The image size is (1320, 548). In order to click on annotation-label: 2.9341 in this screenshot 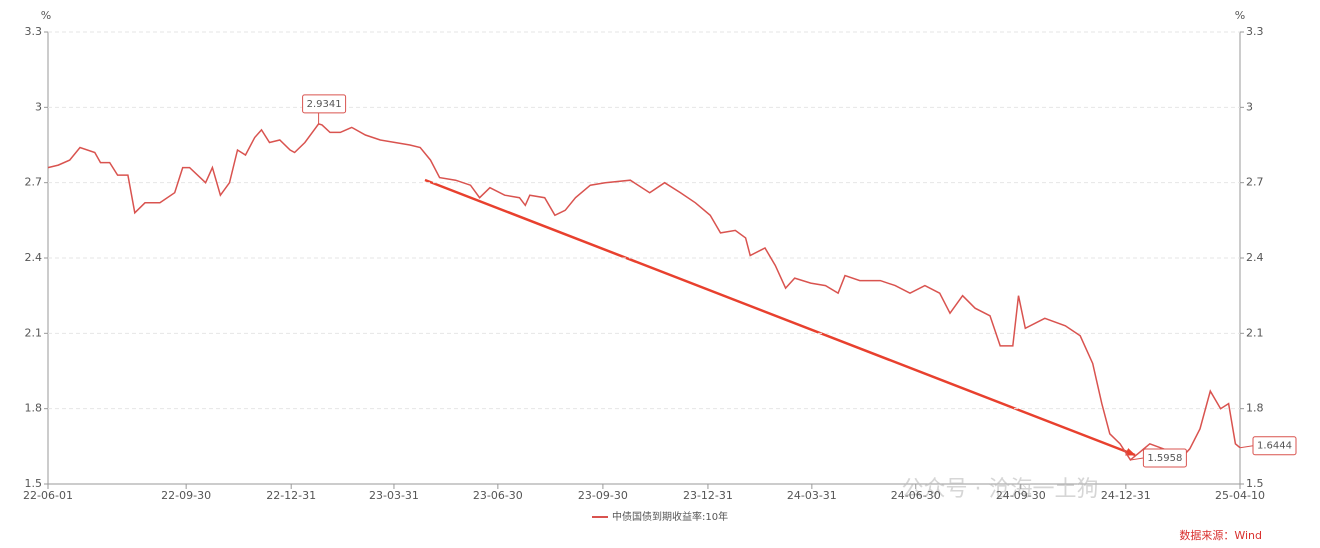, I will do `click(324, 104)`.